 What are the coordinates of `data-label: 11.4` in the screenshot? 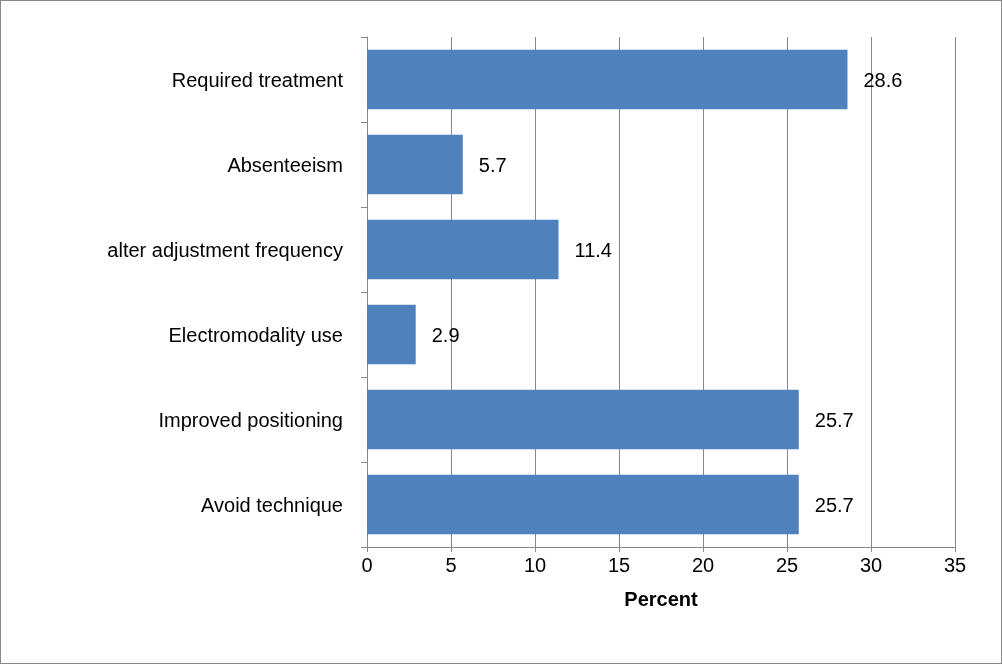 It's located at (593, 249).